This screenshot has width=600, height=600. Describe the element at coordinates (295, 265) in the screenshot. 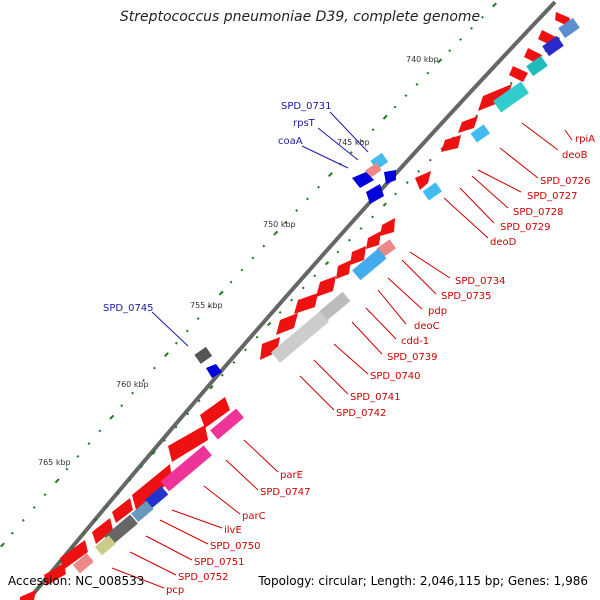

I see `reverse-genes` at that location.